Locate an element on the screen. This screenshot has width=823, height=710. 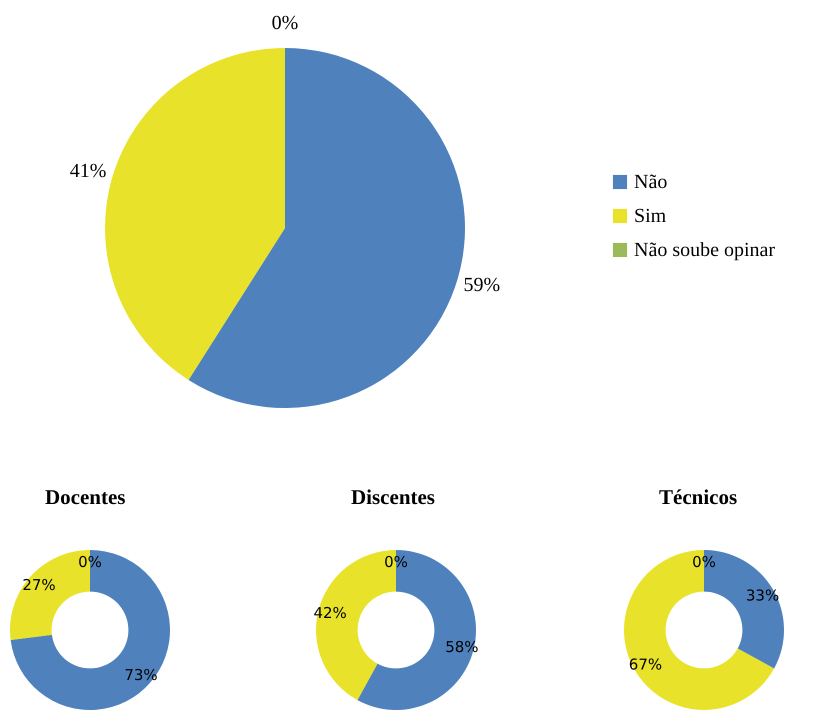
chart-title: Discentes is located at coordinates (393, 497).